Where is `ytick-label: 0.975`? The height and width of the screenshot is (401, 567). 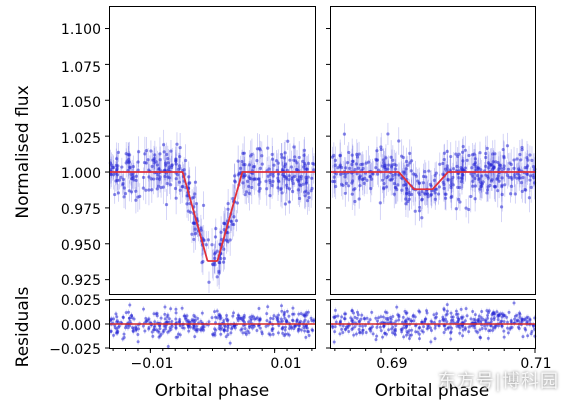
ytick-label: 0.975 is located at coordinates (81, 210).